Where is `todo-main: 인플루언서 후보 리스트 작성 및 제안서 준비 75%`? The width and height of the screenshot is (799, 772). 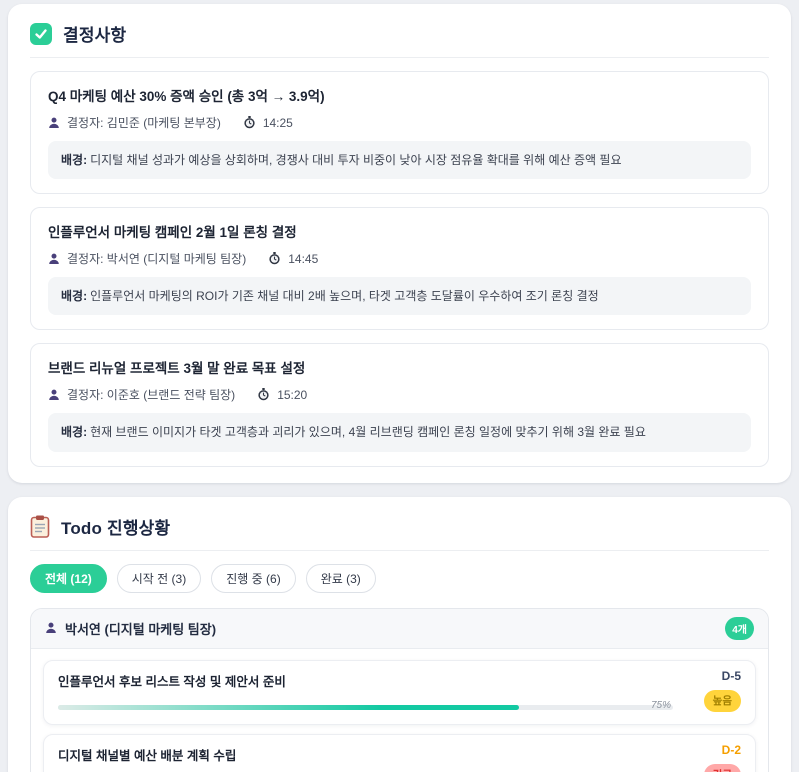
todo-main: 인플루언서 후보 리스트 작성 및 제안서 준비 75% is located at coordinates (365, 690).